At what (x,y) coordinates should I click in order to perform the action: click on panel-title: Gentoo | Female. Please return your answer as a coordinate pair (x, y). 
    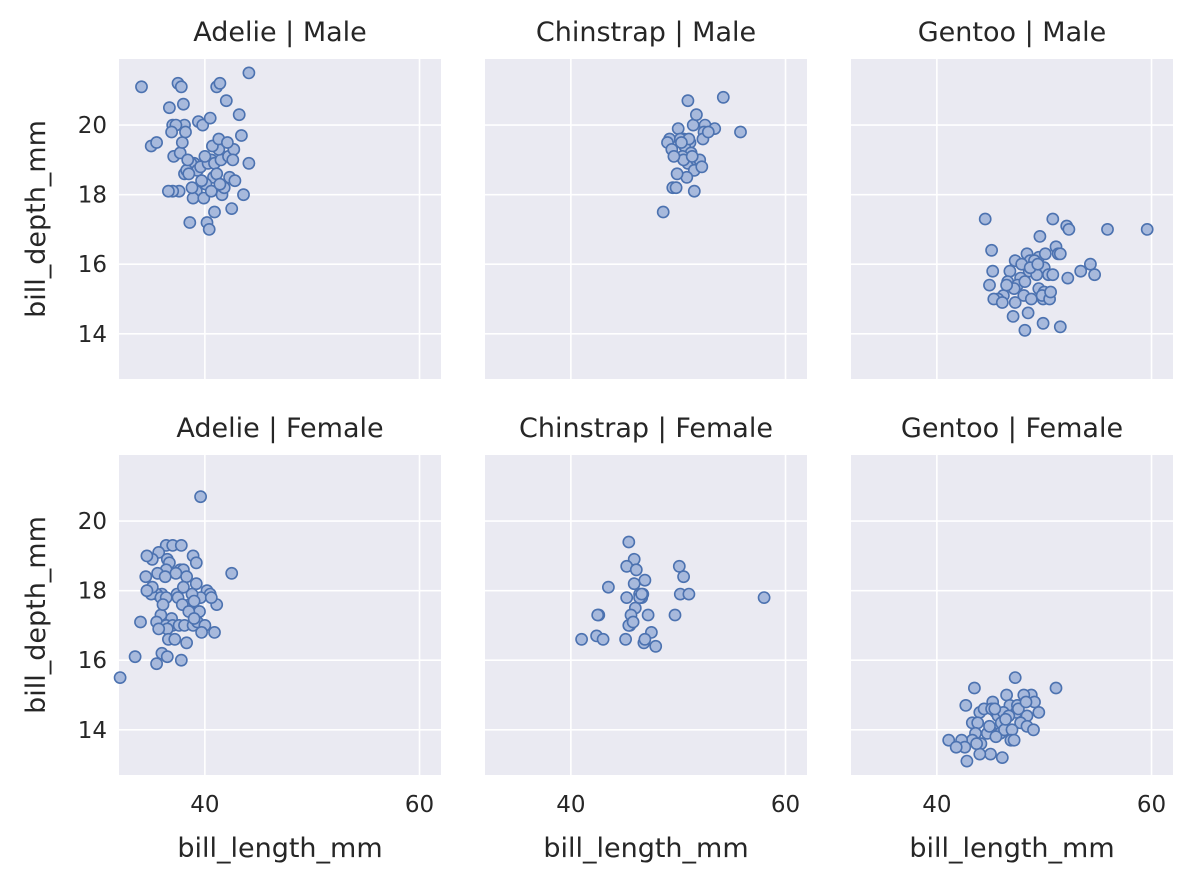
    Looking at the image, I should click on (1012, 428).